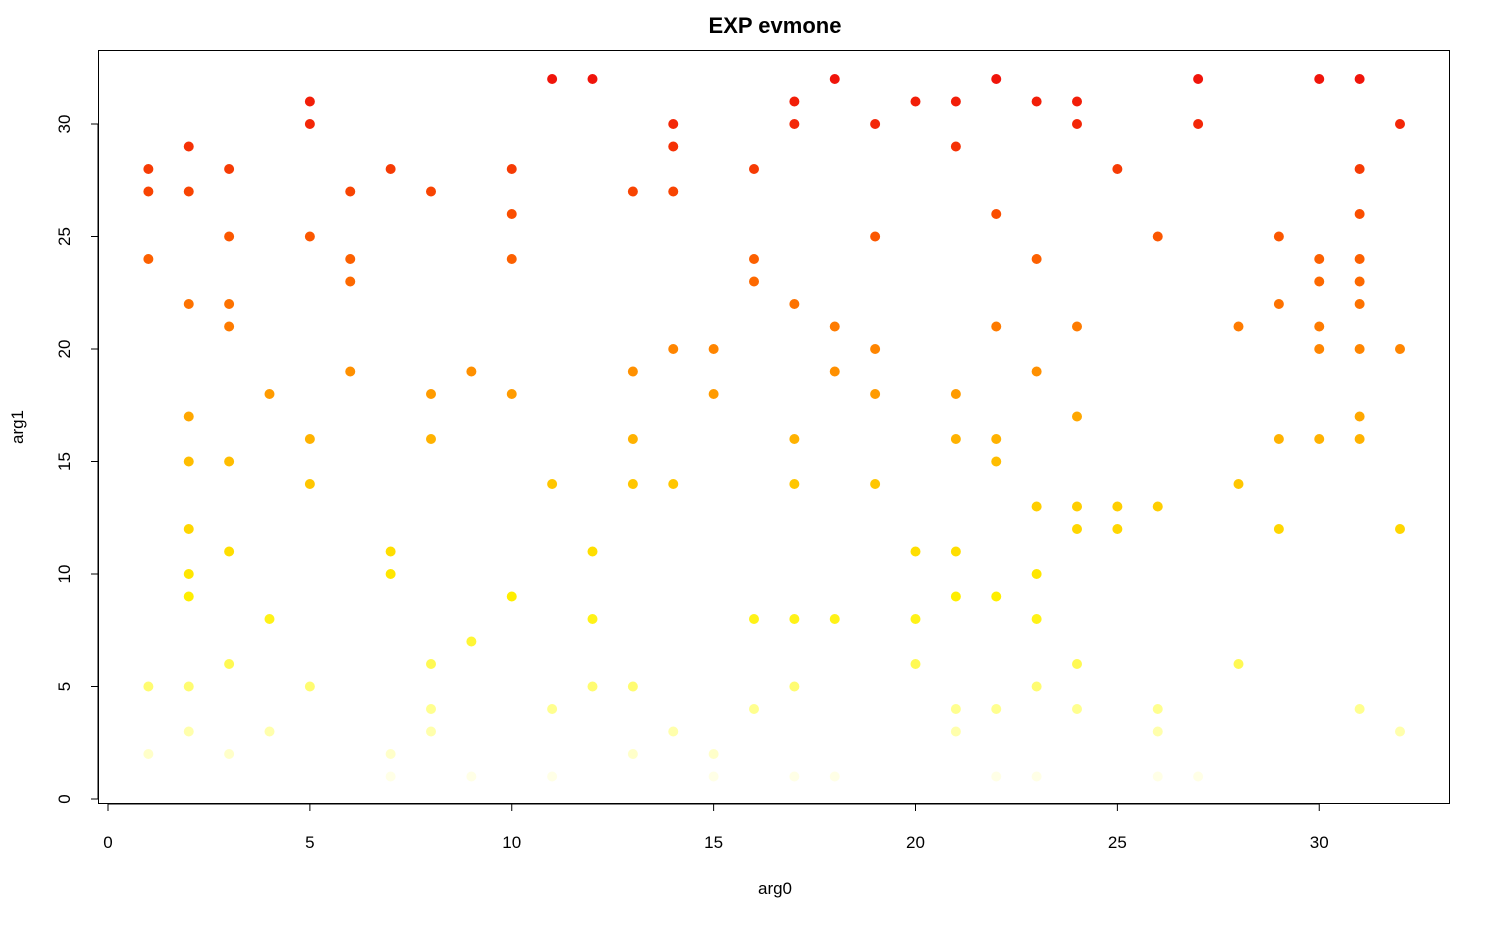 The width and height of the screenshot is (1500, 927). What do you see at coordinates (77, 459) in the screenshot?
I see `y-axis: 0 5 10 15 20 25 30` at bounding box center [77, 459].